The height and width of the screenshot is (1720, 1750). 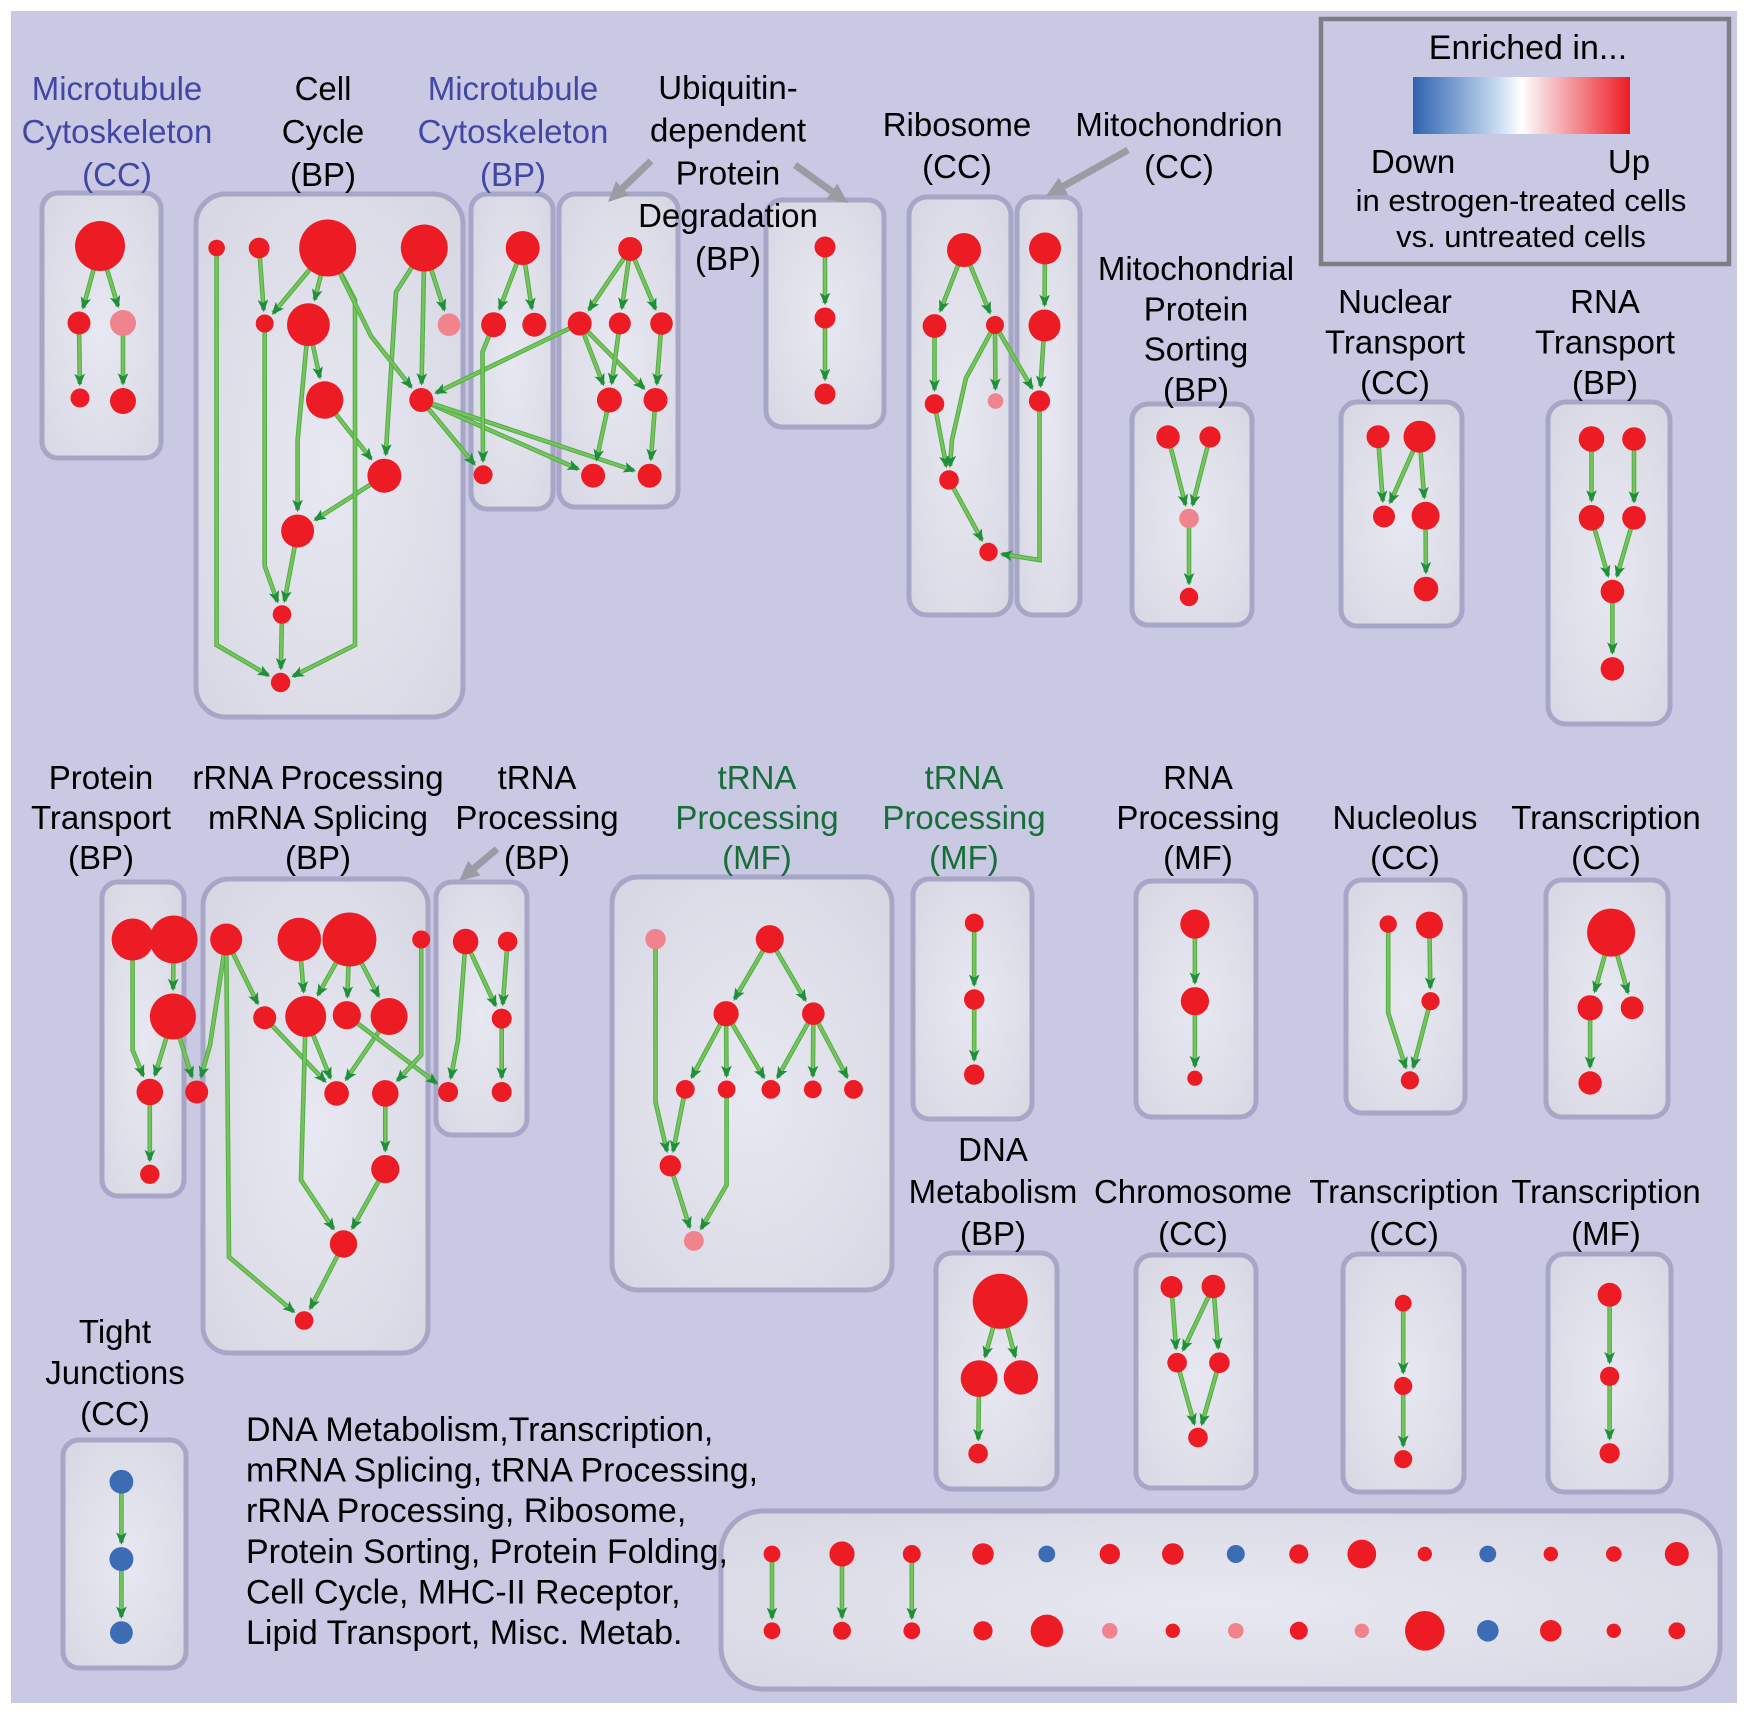 I want to click on svg-text:mRNA Splicing, tRNA Processing: mRNA Splicing, tRNA Processing,, so click(x=502, y=1471).